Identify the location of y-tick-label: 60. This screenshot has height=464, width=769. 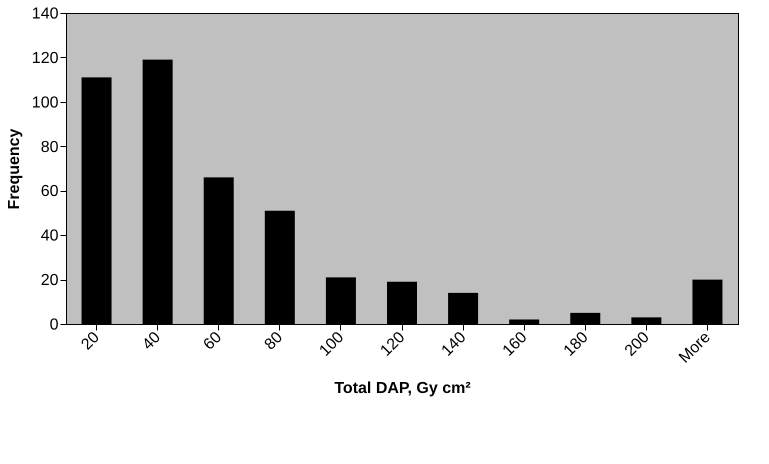
(49, 191).